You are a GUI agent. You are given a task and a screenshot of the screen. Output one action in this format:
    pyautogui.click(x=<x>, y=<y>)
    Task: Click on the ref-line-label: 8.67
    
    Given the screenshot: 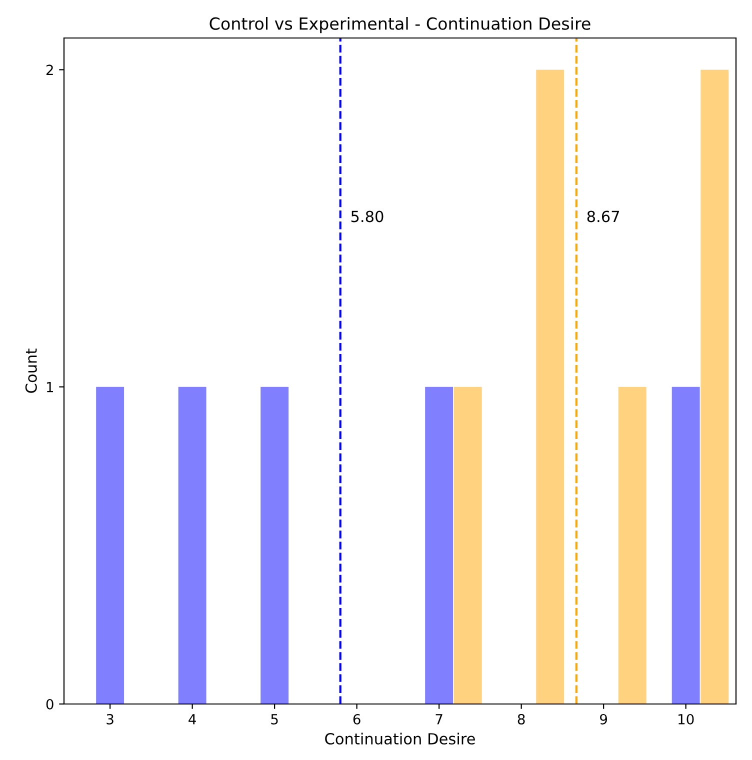 What is the action you would take?
    pyautogui.click(x=603, y=216)
    